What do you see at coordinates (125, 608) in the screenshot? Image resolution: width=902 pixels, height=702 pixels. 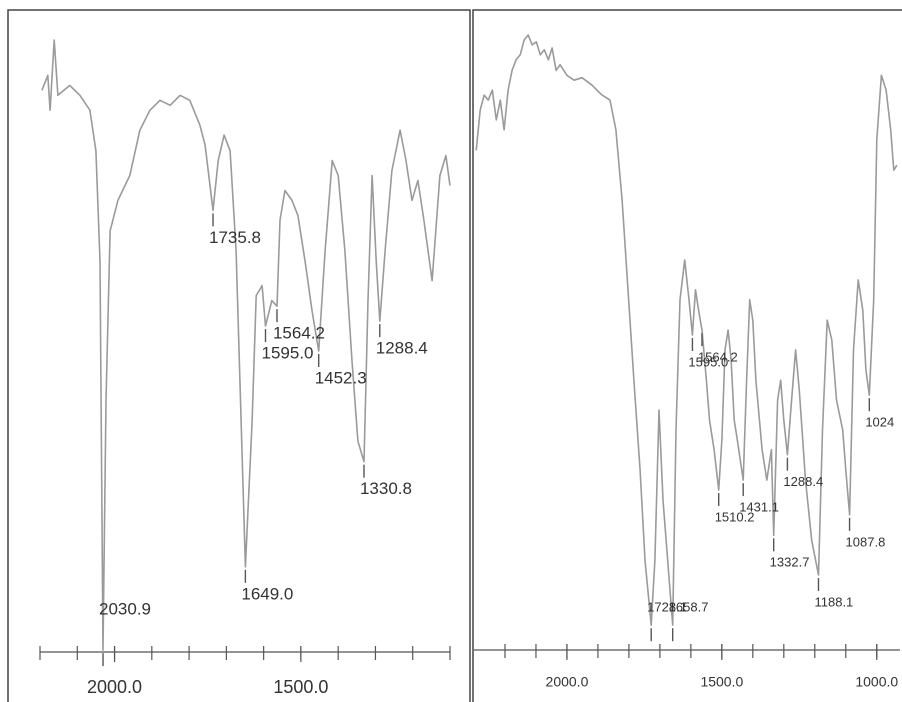 I see `peak-label: 2030.9` at bounding box center [125, 608].